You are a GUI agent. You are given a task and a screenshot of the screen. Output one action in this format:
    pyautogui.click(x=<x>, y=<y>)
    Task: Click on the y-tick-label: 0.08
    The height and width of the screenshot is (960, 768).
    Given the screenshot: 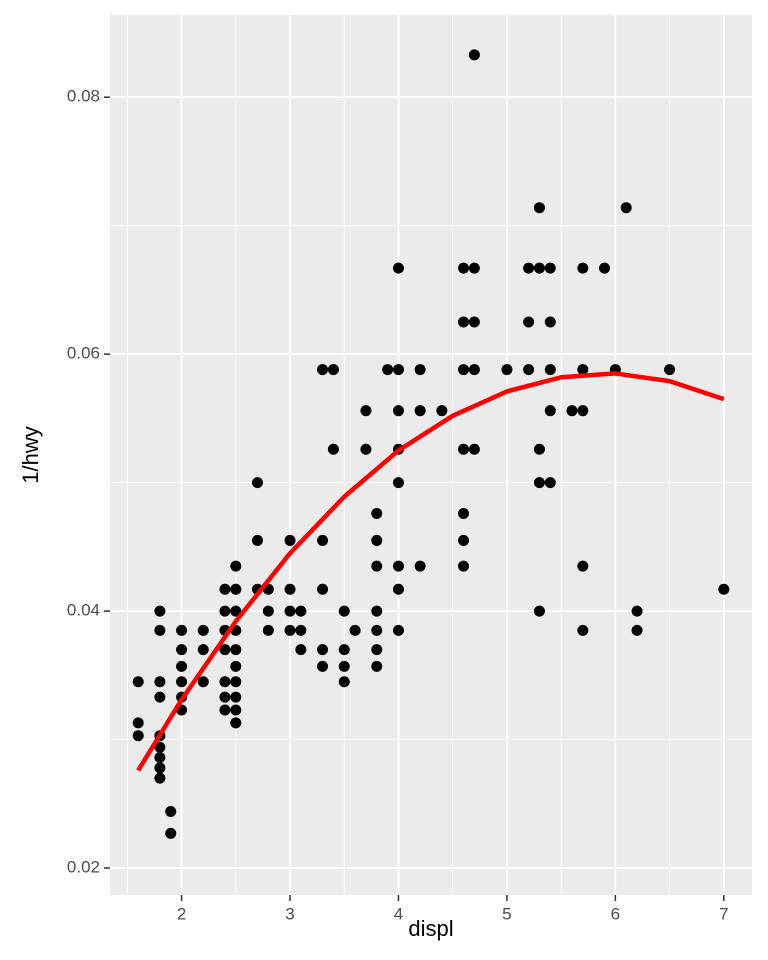 What is the action you would take?
    pyautogui.click(x=83, y=96)
    